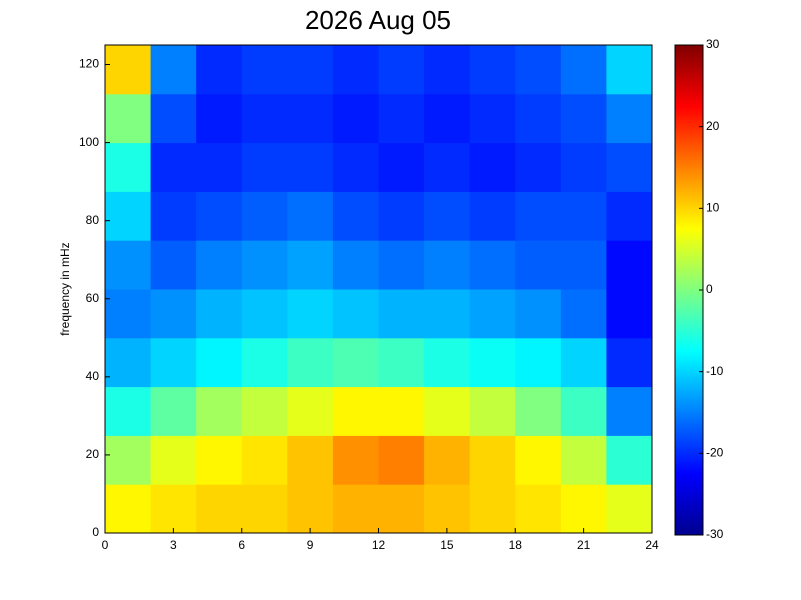 This screenshot has height=600, width=801. What do you see at coordinates (378, 20) in the screenshot?
I see `chart-title: 2026 Aug 05` at bounding box center [378, 20].